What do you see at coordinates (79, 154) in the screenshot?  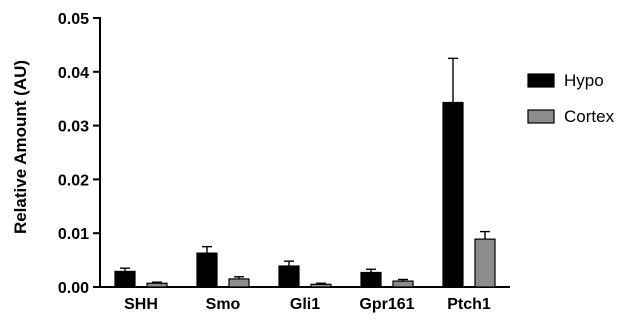 I see `y-axis: 0.00 0.01 0.02 0.03 0.04 0.05` at bounding box center [79, 154].